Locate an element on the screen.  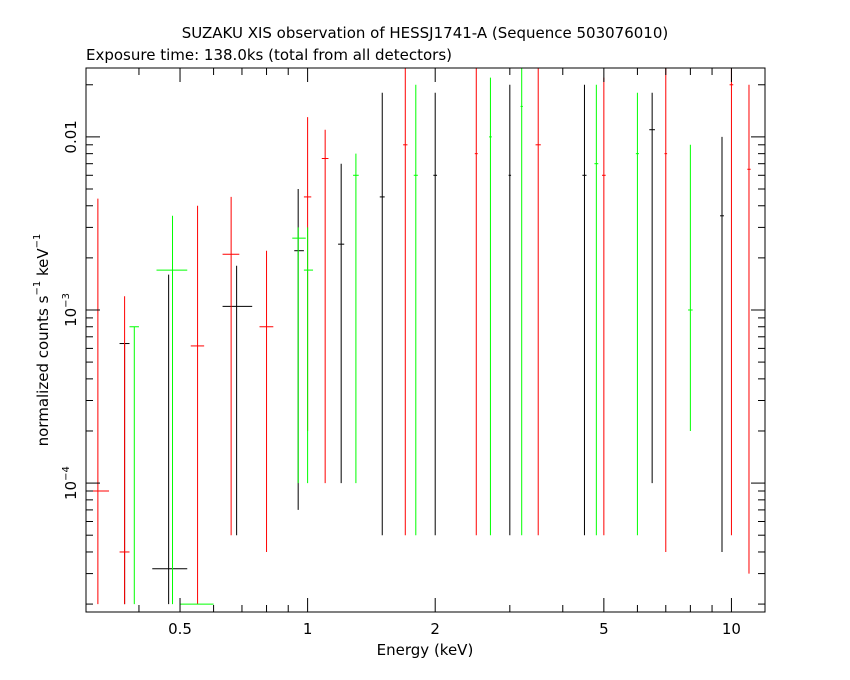
x-tick-label: 0.5 is located at coordinates (180, 629).